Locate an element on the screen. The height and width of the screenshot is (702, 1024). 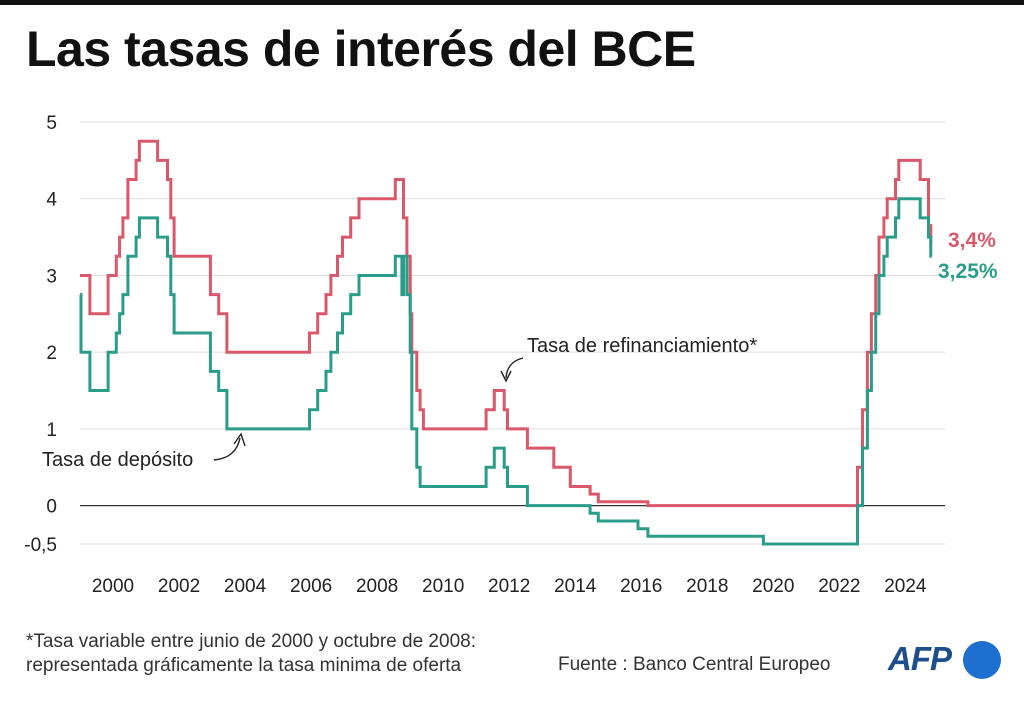
x-tick-label: 2002 is located at coordinates (179, 586).